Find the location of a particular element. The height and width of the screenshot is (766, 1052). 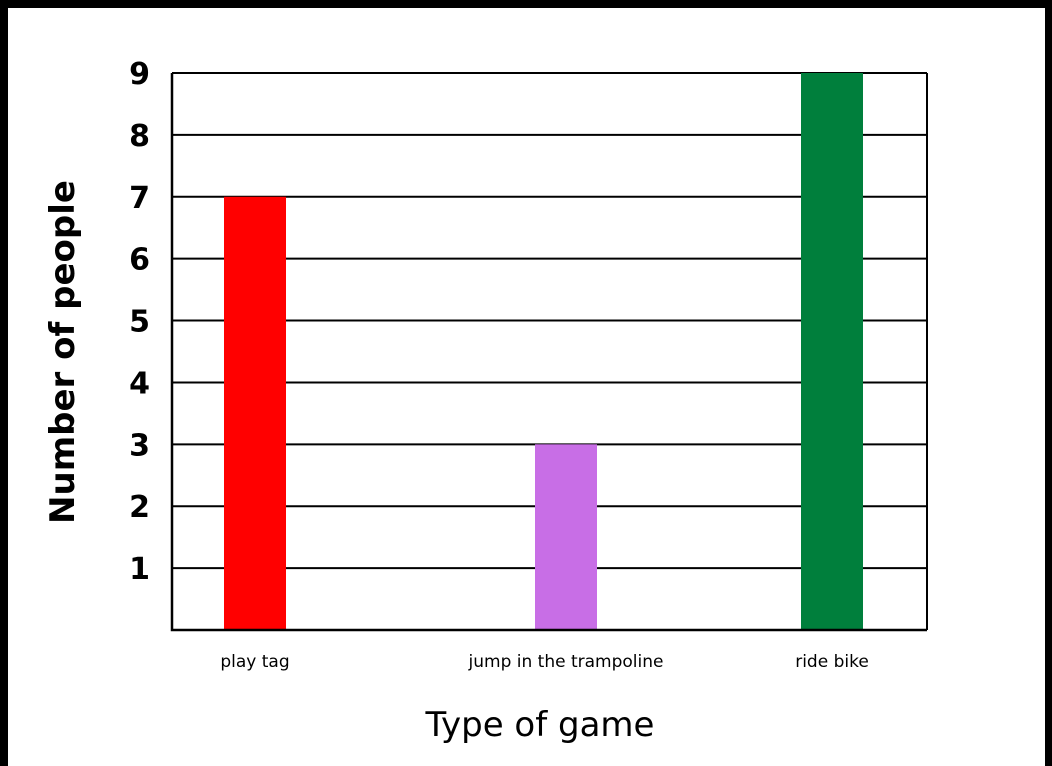

y-tick-label: 1 is located at coordinates (139, 569).